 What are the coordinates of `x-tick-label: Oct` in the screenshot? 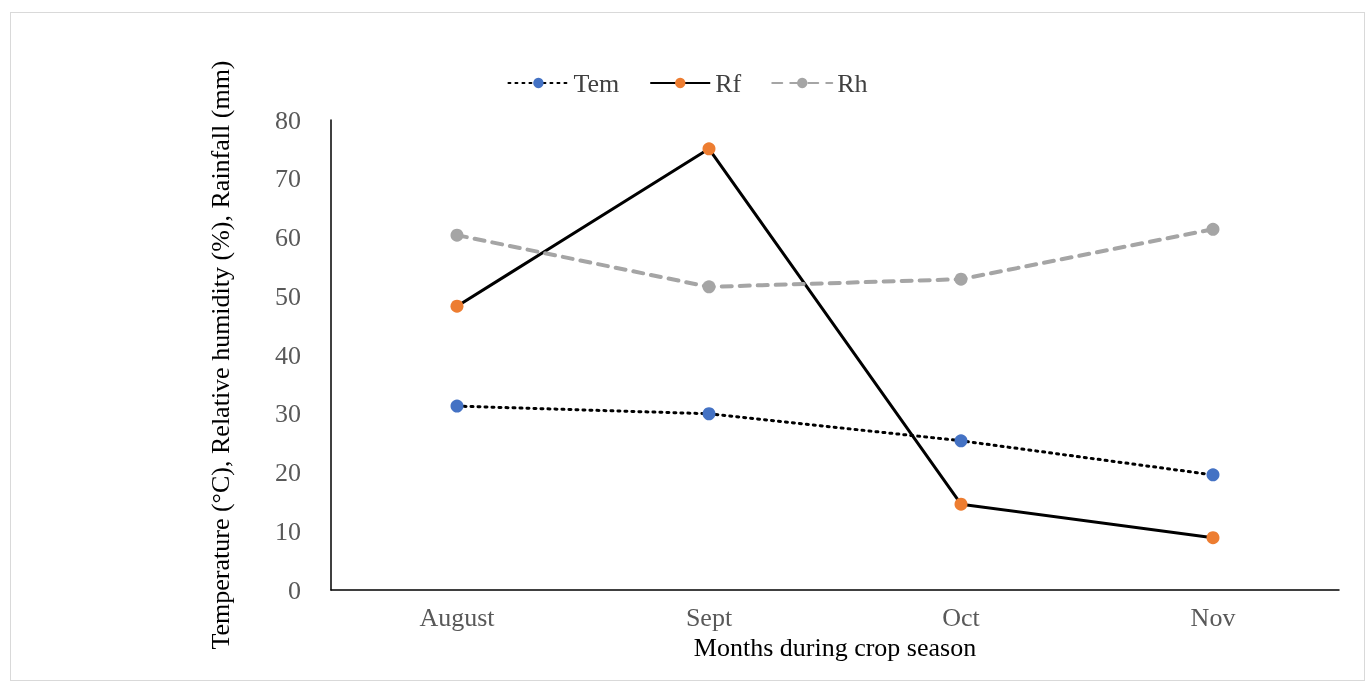 It's located at (961, 617).